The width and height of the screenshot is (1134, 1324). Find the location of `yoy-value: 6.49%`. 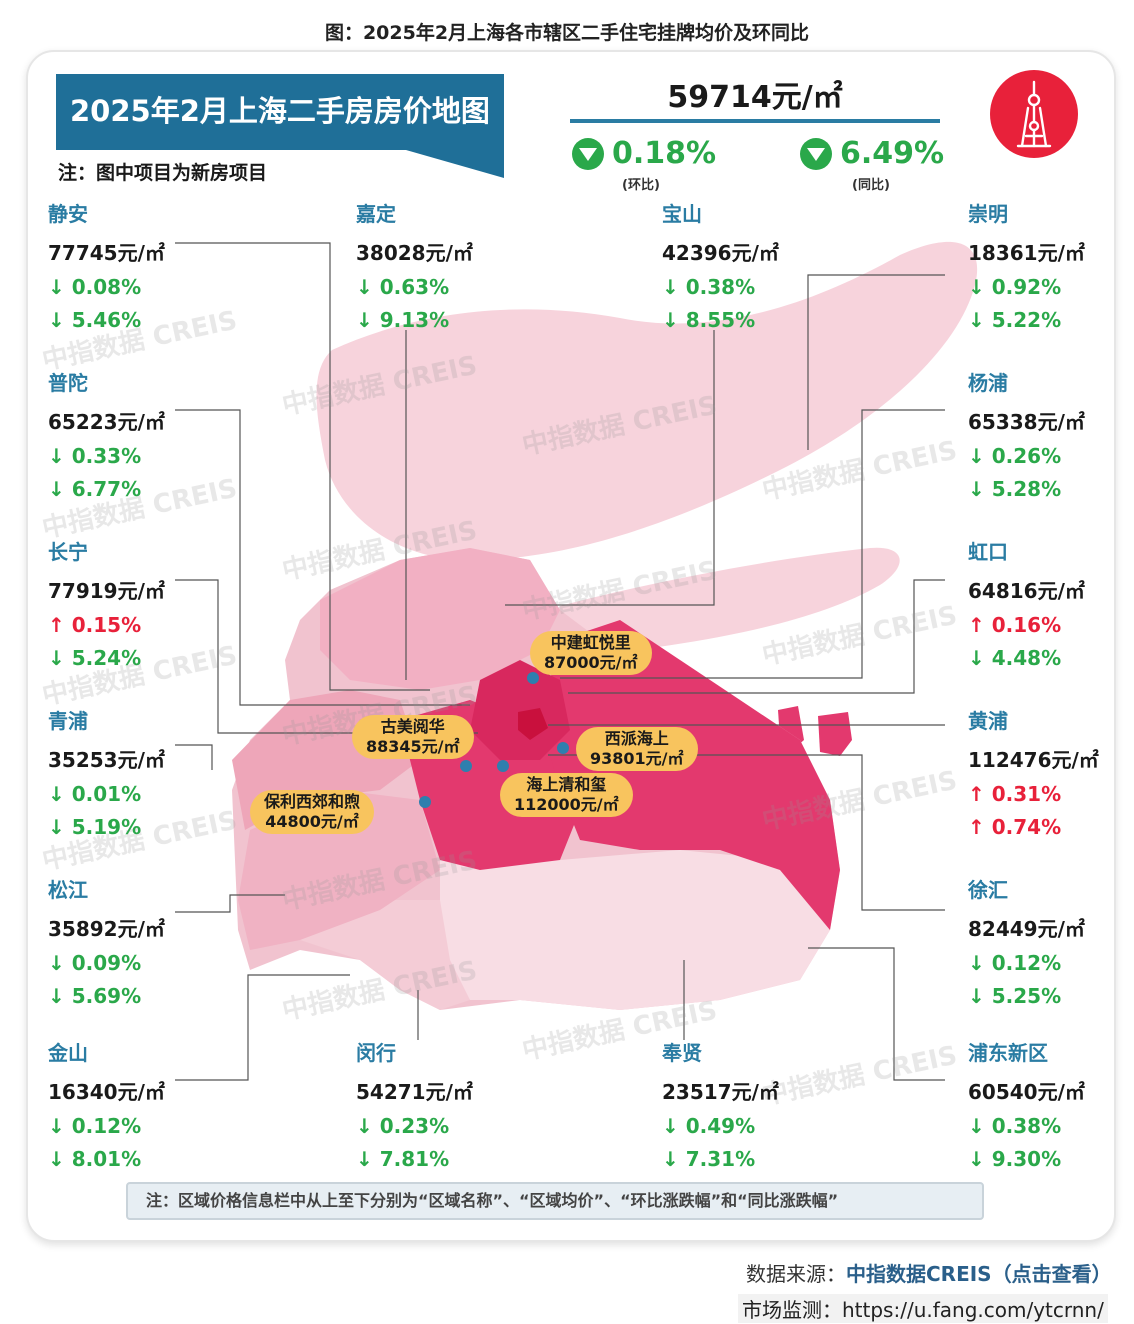

yoy-value: 6.49% is located at coordinates (892, 153).